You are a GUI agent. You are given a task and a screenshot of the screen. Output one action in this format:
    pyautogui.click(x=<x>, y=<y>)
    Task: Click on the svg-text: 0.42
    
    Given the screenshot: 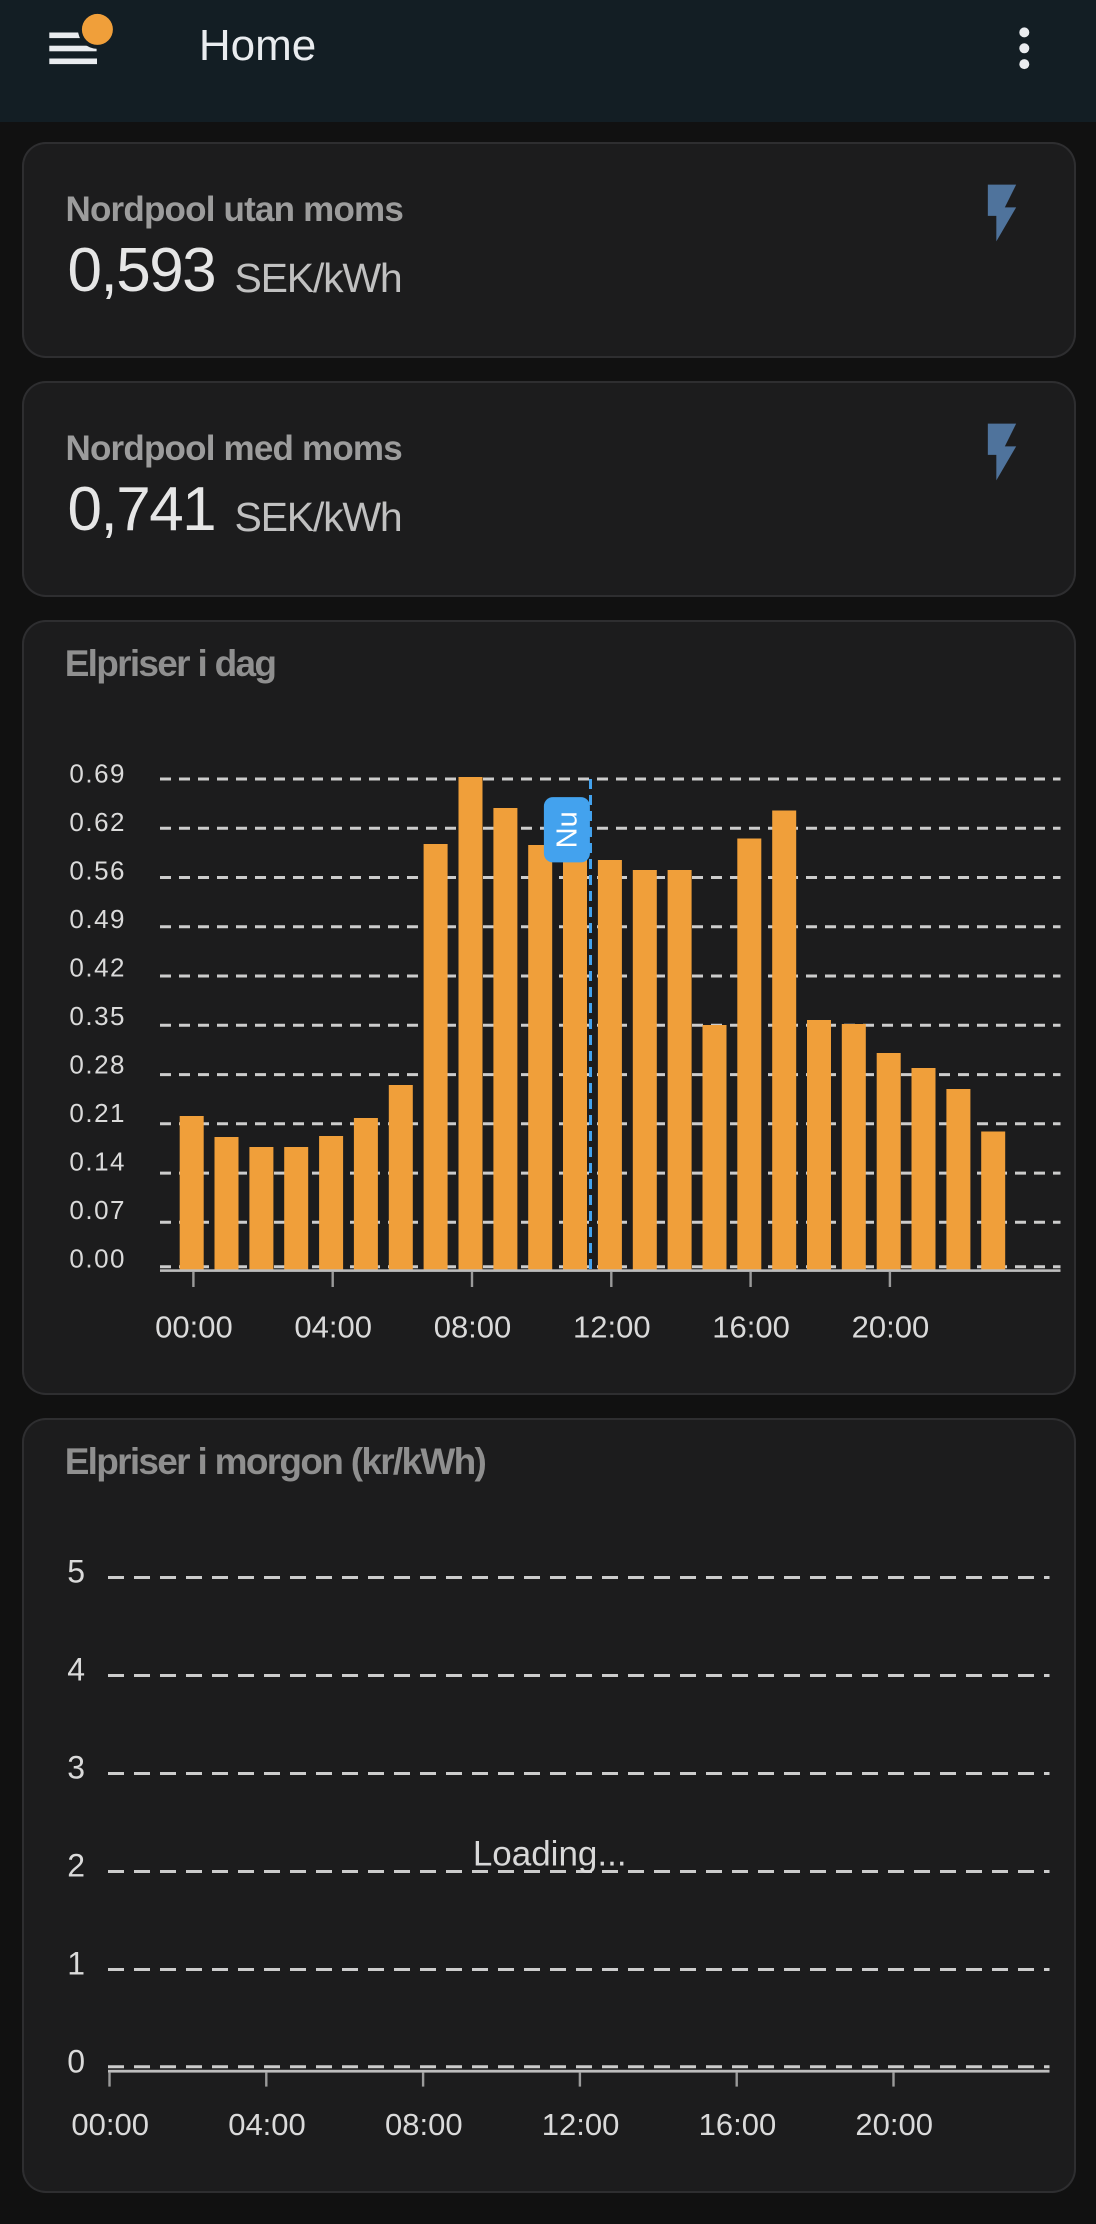 What is the action you would take?
    pyautogui.click(x=97, y=968)
    